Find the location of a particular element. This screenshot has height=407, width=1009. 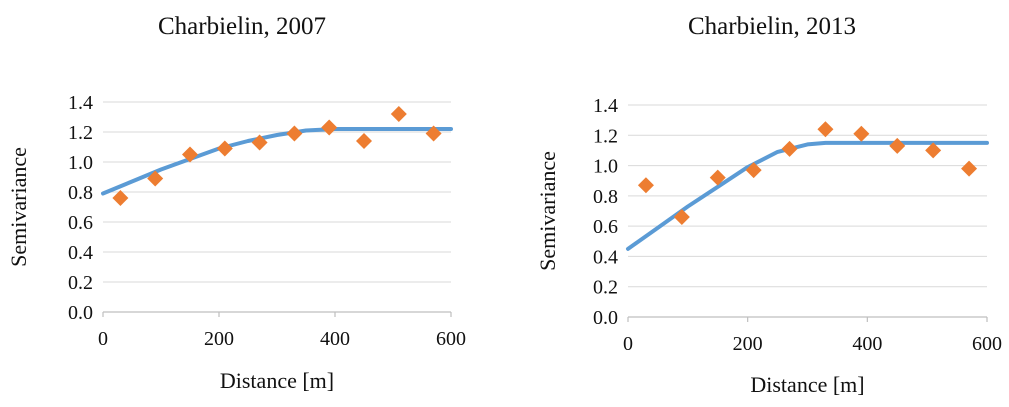

chart-title: Charbielin, 2013 is located at coordinates (772, 26).